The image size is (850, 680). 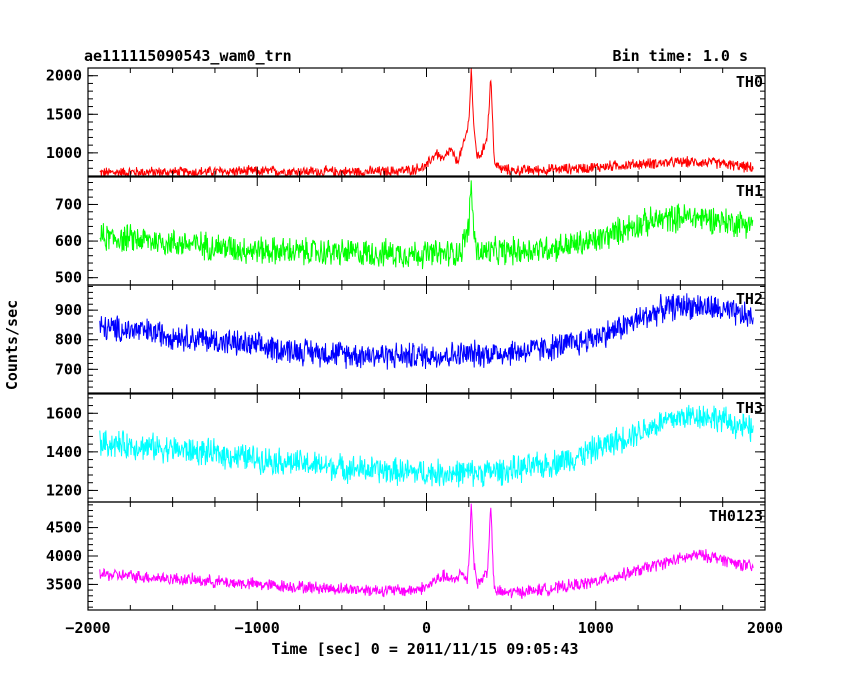 I want to click on panel-label: TH0, so click(x=749, y=82).